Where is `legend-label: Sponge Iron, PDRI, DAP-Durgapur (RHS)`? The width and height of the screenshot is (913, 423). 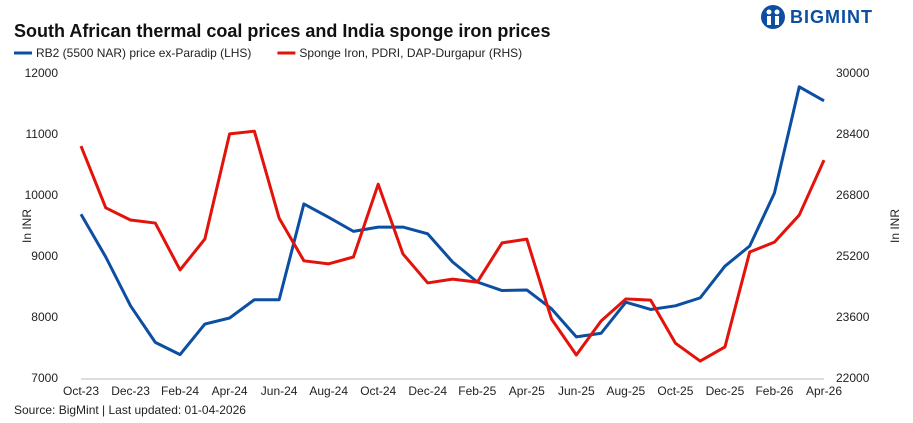
legend-label: Sponge Iron, PDRI, DAP-Durgapur (RHS) is located at coordinates (410, 53).